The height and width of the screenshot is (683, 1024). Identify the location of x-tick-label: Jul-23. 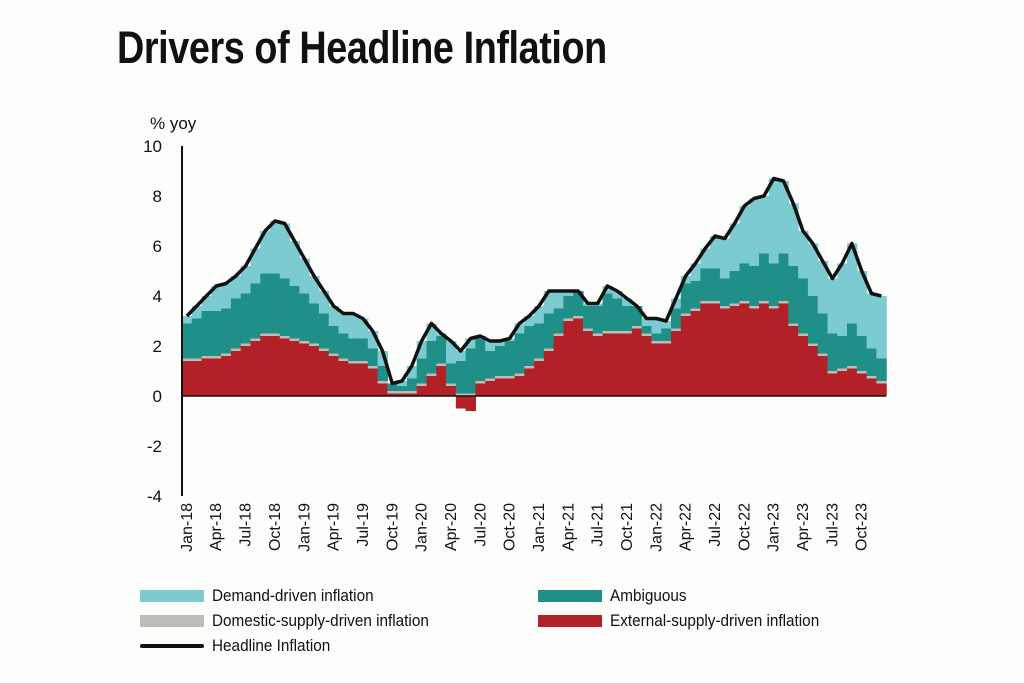
(832, 525).